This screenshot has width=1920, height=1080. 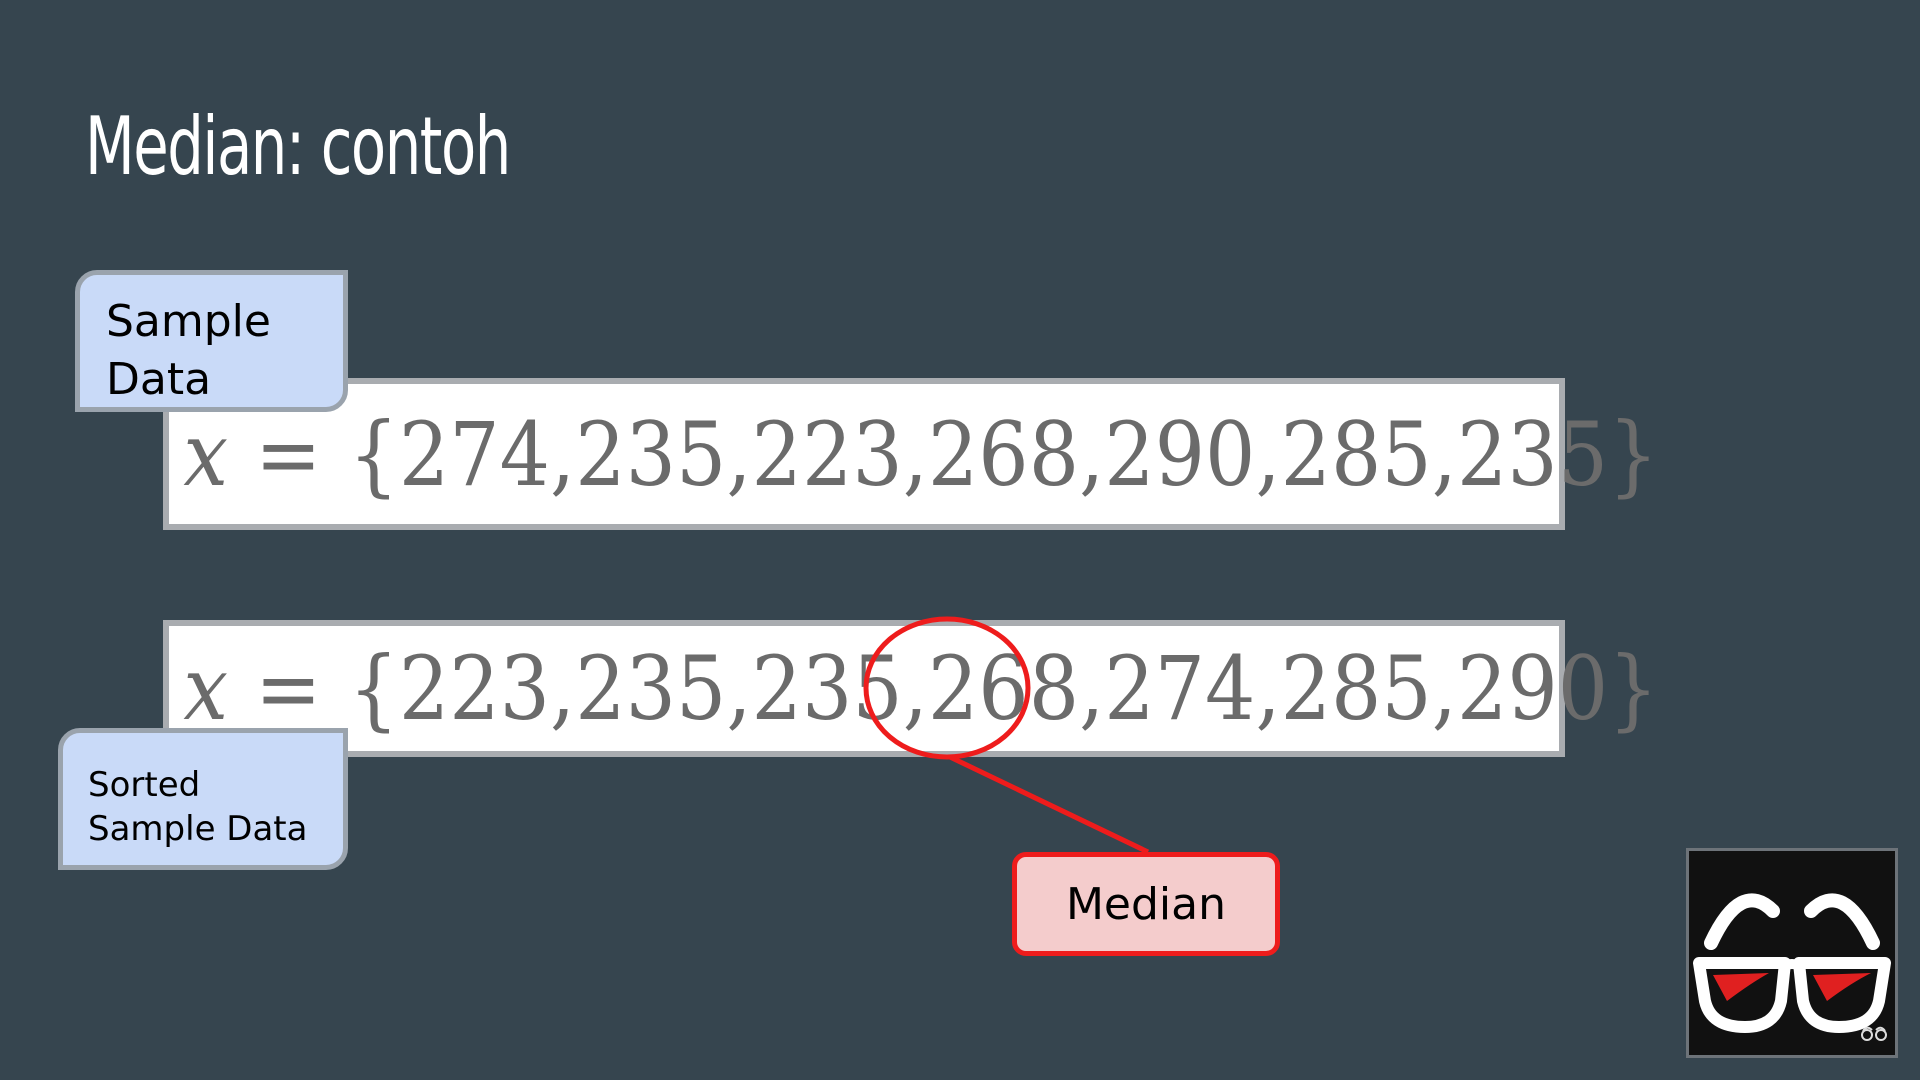 What do you see at coordinates (827, 454) in the screenshot?
I see `value-3: 223` at bounding box center [827, 454].